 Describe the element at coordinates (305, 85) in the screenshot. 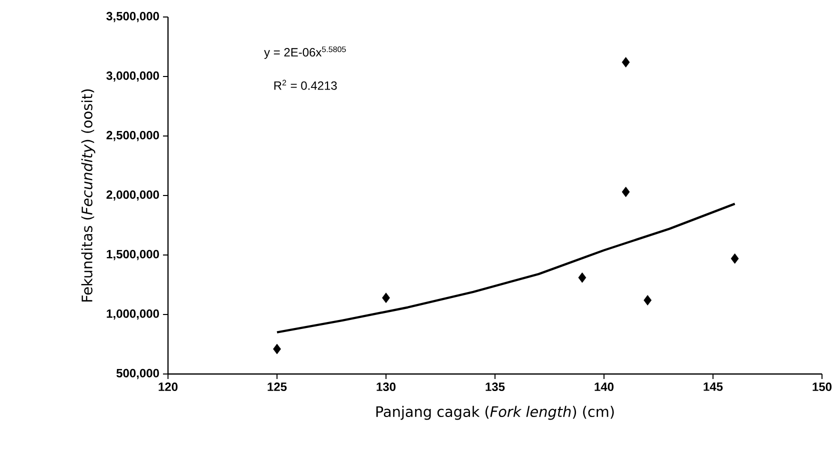

I see `annotation: R$^{2}$ = 0.4213` at that location.